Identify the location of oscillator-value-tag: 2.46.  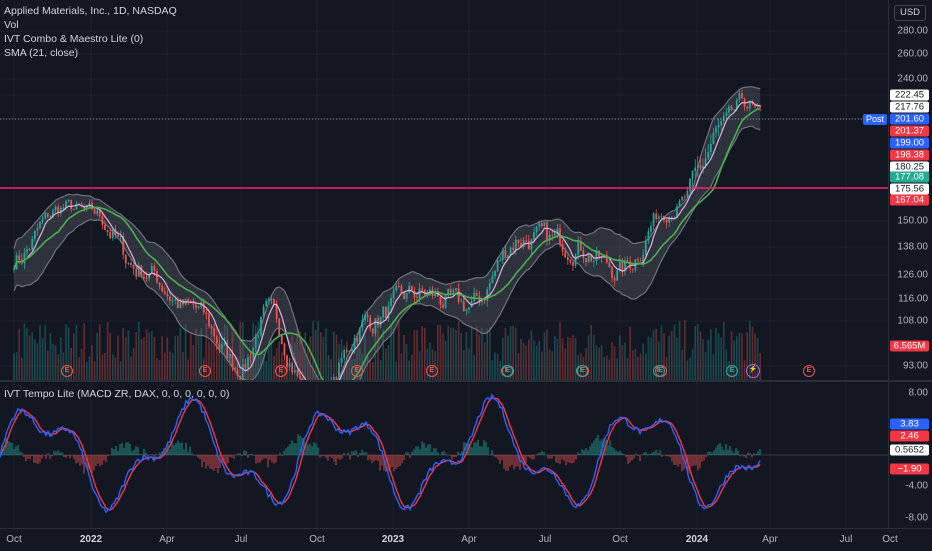
(909, 436).